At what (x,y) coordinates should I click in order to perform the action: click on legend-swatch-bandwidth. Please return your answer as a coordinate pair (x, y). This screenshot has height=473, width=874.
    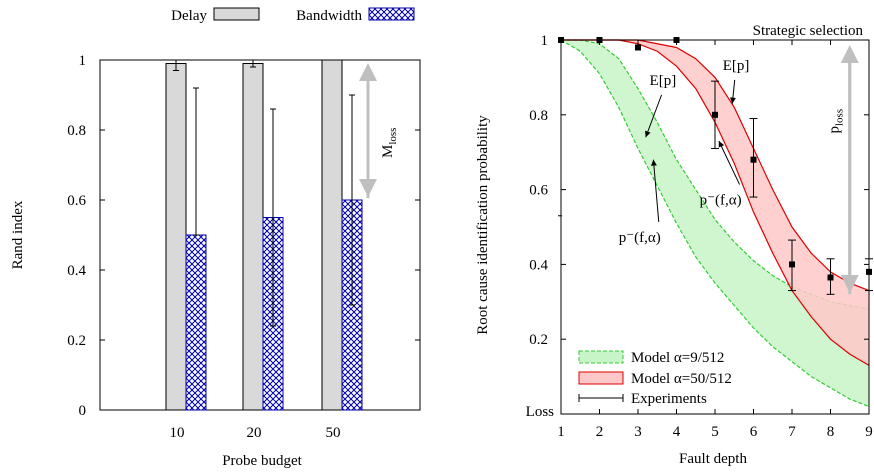
    Looking at the image, I should click on (391, 14).